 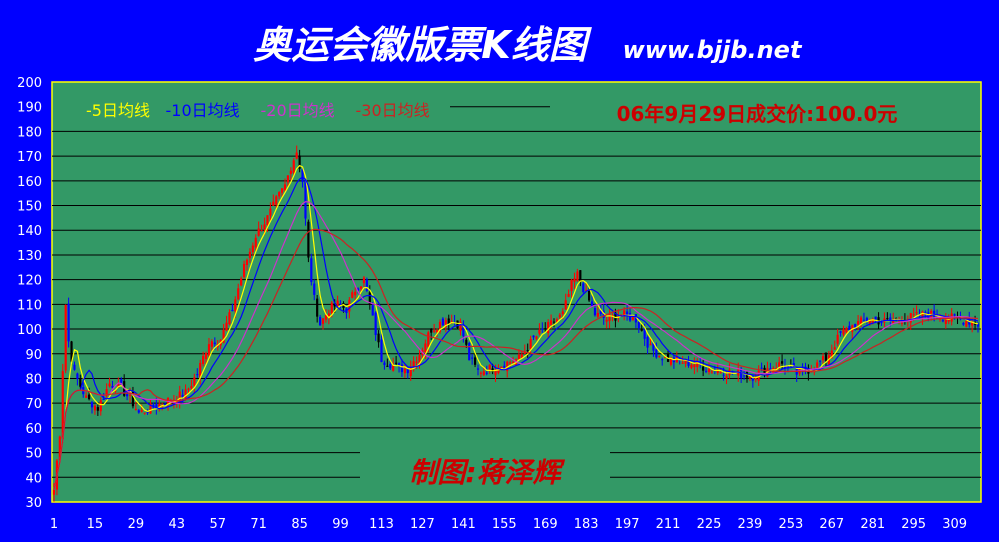 I want to click on x-tick-label: 1, so click(x=54, y=524).